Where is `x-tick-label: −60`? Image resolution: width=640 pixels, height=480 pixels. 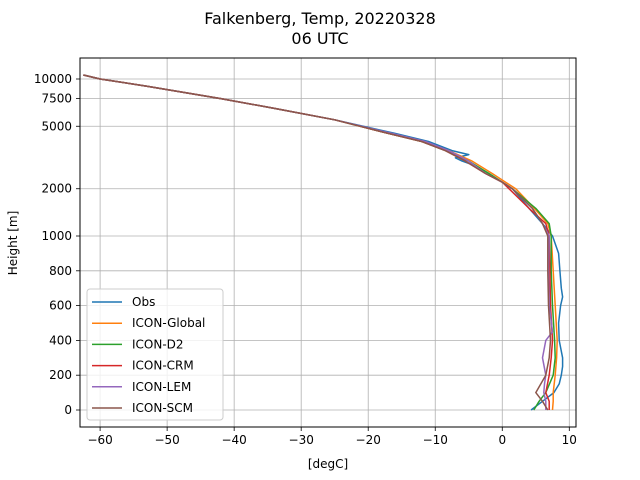
x-tick-label: −60 is located at coordinates (99, 440).